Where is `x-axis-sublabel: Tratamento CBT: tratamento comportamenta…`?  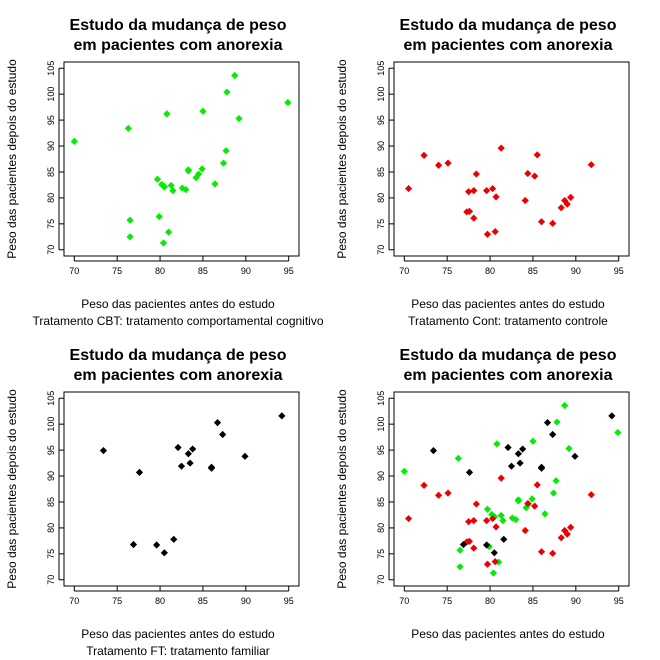
x-axis-sublabel: Tratamento CBT: tratamento comportamenta… is located at coordinates (177, 321).